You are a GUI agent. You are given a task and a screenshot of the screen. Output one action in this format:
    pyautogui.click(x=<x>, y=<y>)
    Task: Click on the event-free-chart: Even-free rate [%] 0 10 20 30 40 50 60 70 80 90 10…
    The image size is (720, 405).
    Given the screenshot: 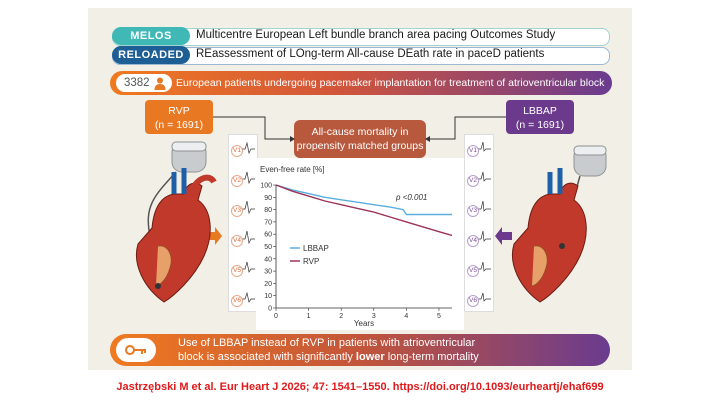 What is the action you would take?
    pyautogui.click(x=360, y=244)
    